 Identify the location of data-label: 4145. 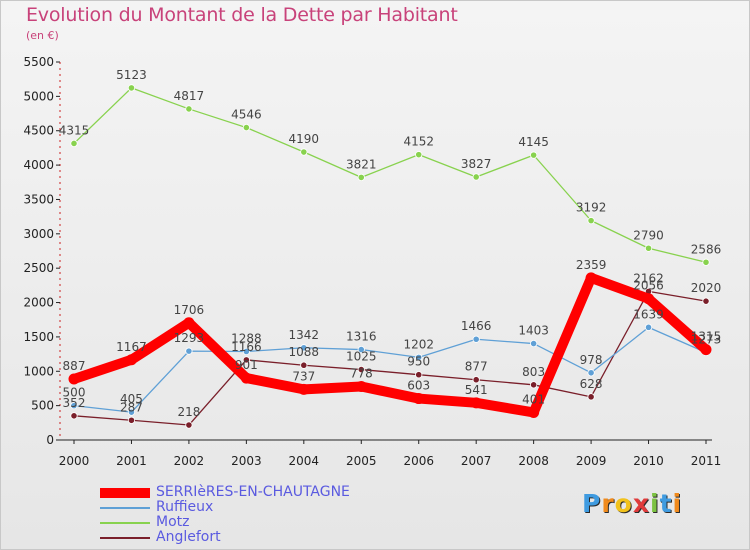
(533, 142).